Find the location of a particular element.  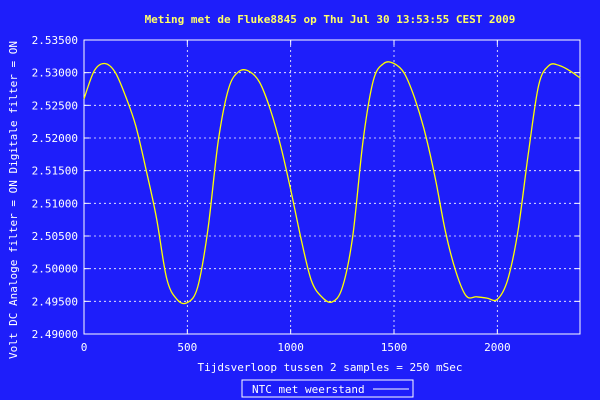

y-tick-label: 2.52500 is located at coordinates (55, 105).